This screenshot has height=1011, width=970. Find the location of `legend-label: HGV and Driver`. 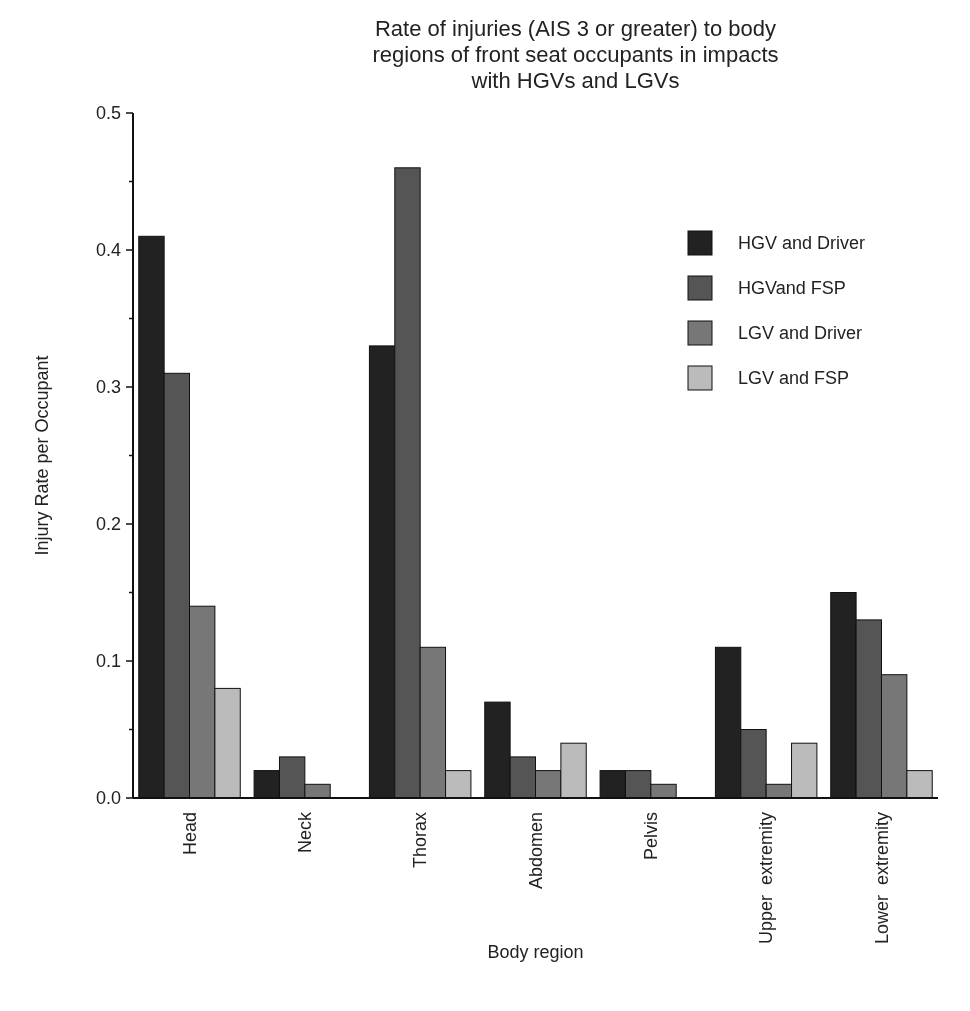

legend-label: HGV and Driver is located at coordinates (802, 243).